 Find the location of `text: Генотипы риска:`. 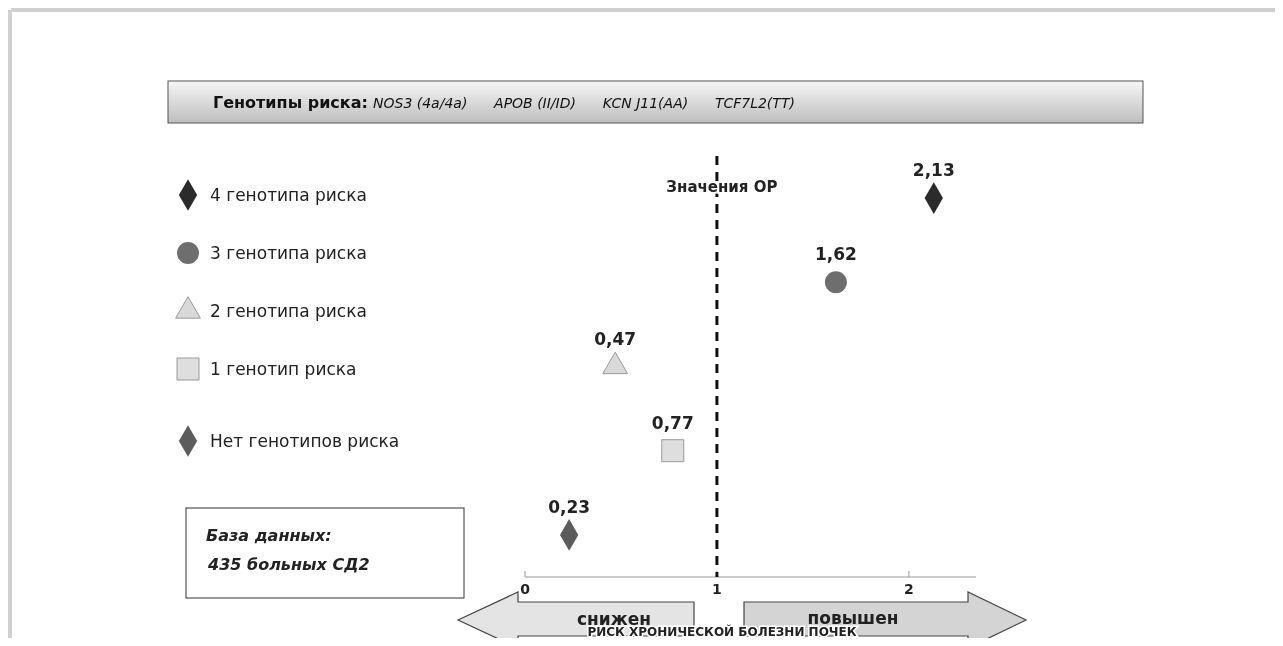

text: Генотипы риска: is located at coordinates (290, 102).